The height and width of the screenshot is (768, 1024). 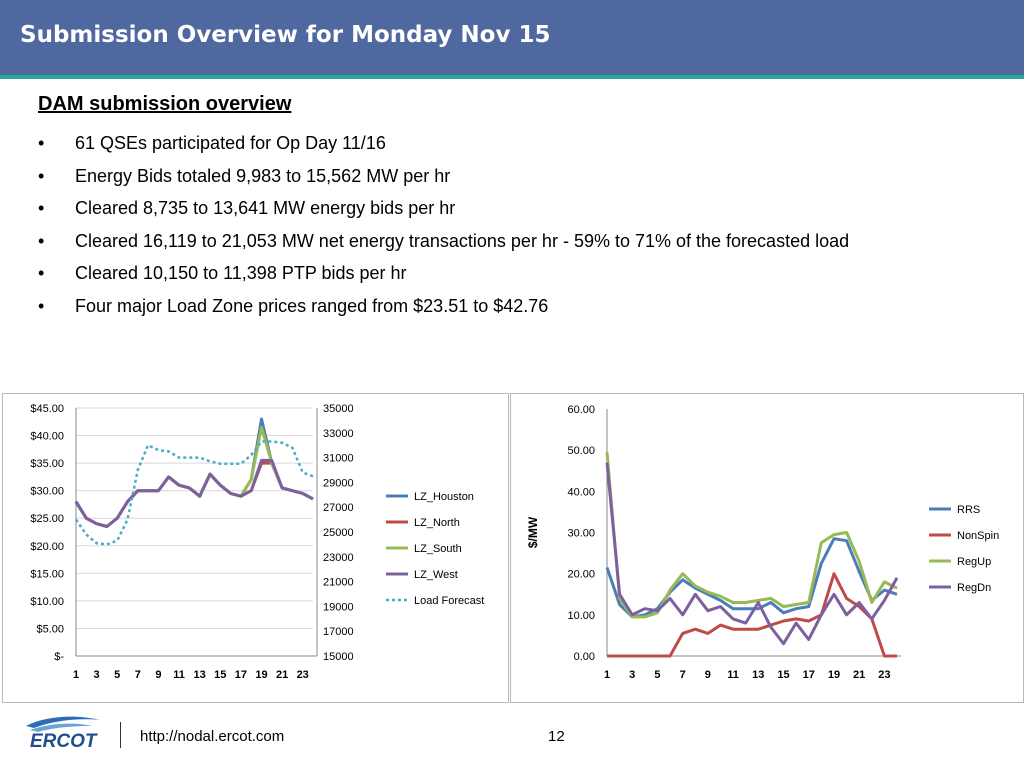 I want to click on series-line-regdn, so click(x=752, y=554).